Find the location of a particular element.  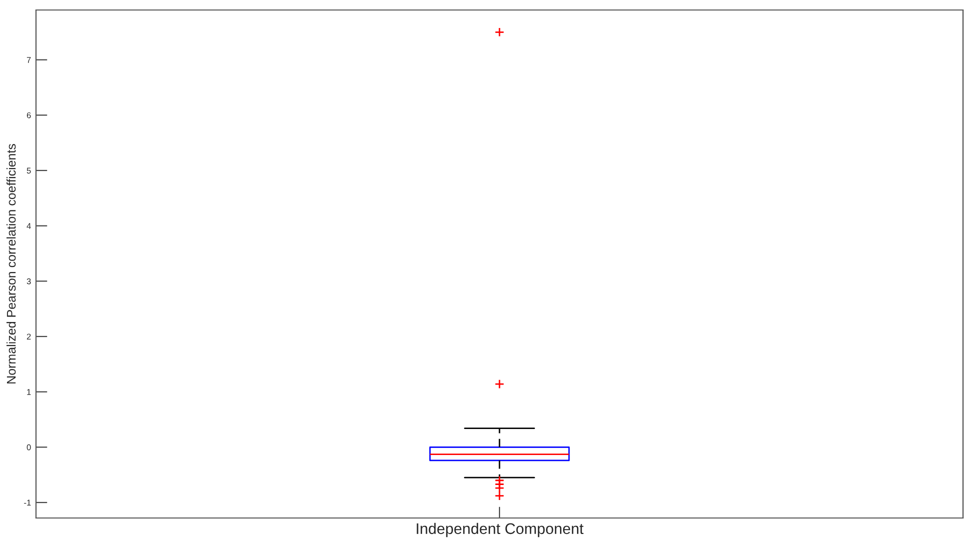

y-tick-label: 4 is located at coordinates (28, 226).